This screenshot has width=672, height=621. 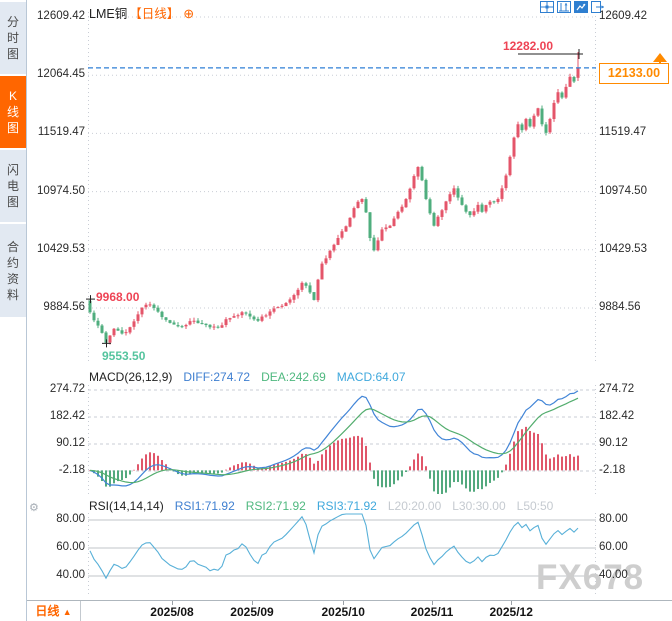 What do you see at coordinates (70, 575) in the screenshot?
I see `rsi-axis-label-left: 40.00` at bounding box center [70, 575].